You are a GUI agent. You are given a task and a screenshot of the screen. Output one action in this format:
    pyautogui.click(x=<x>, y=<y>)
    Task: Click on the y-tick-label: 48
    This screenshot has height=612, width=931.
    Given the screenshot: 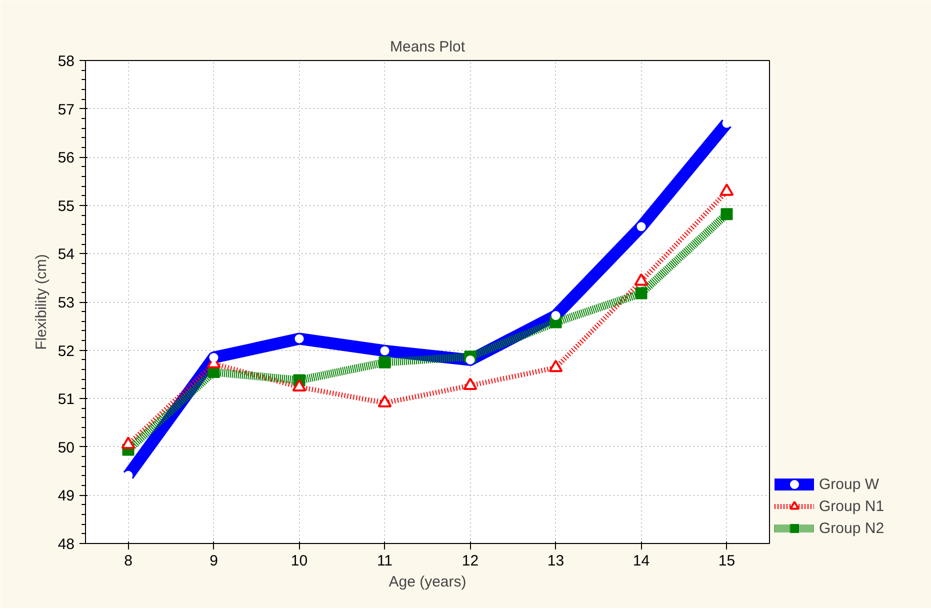 What is the action you would take?
    pyautogui.click(x=66, y=544)
    